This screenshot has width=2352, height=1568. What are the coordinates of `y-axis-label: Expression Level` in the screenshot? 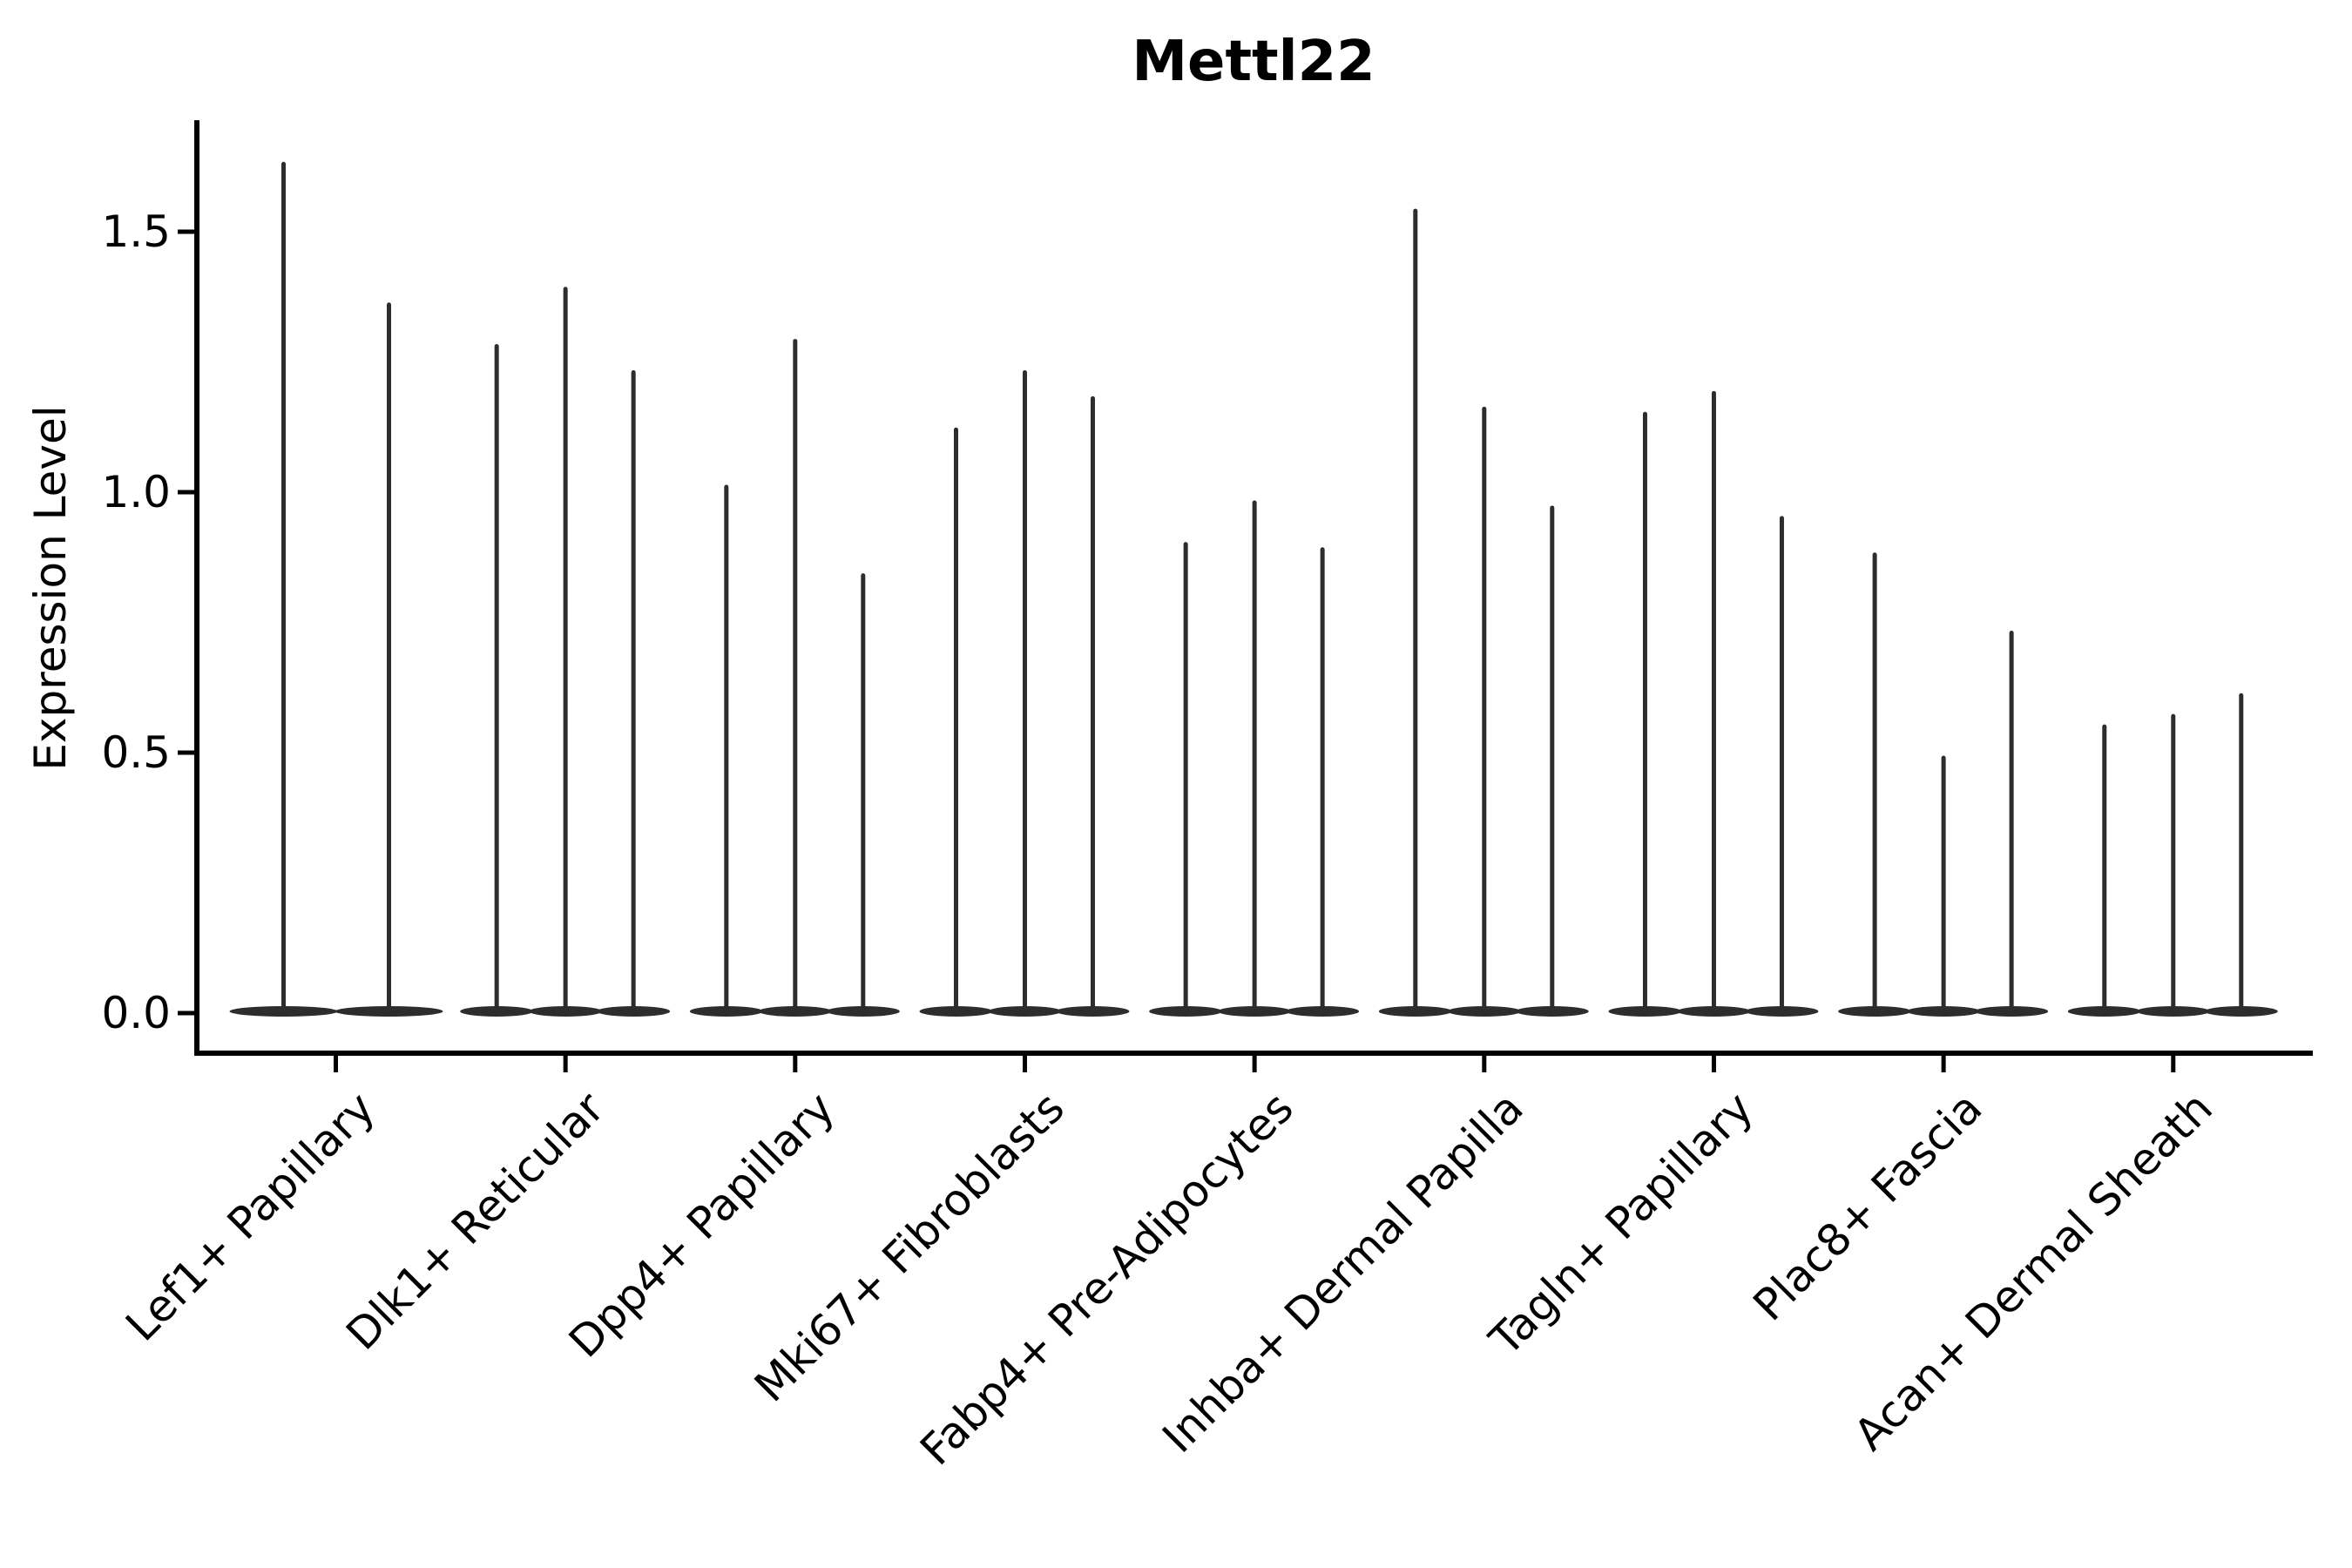 It's located at (50, 588).